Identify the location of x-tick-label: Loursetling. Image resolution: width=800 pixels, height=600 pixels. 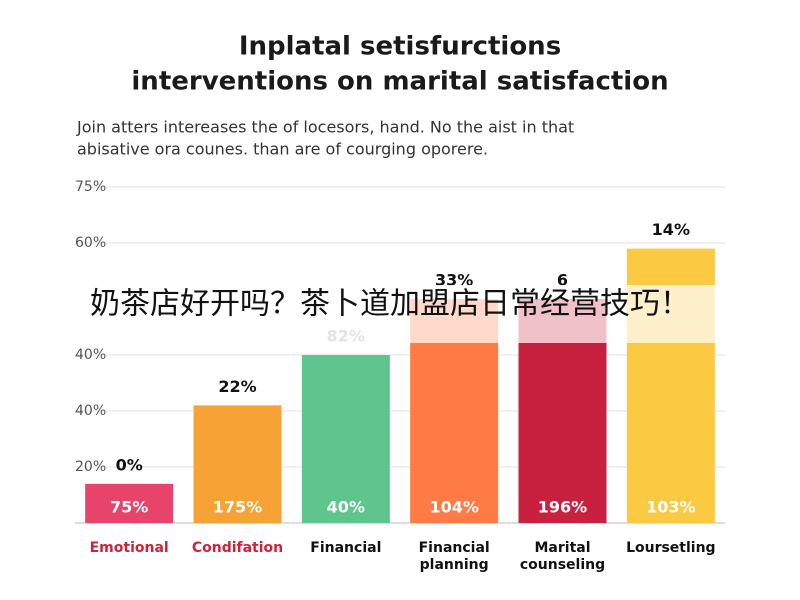
(671, 548).